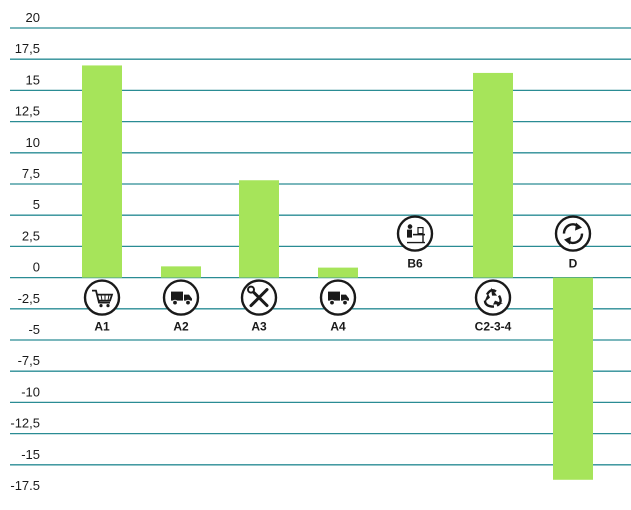 Image resolution: width=631 pixels, height=510 pixels. I want to click on y-tick-label: -10, so click(30, 391).